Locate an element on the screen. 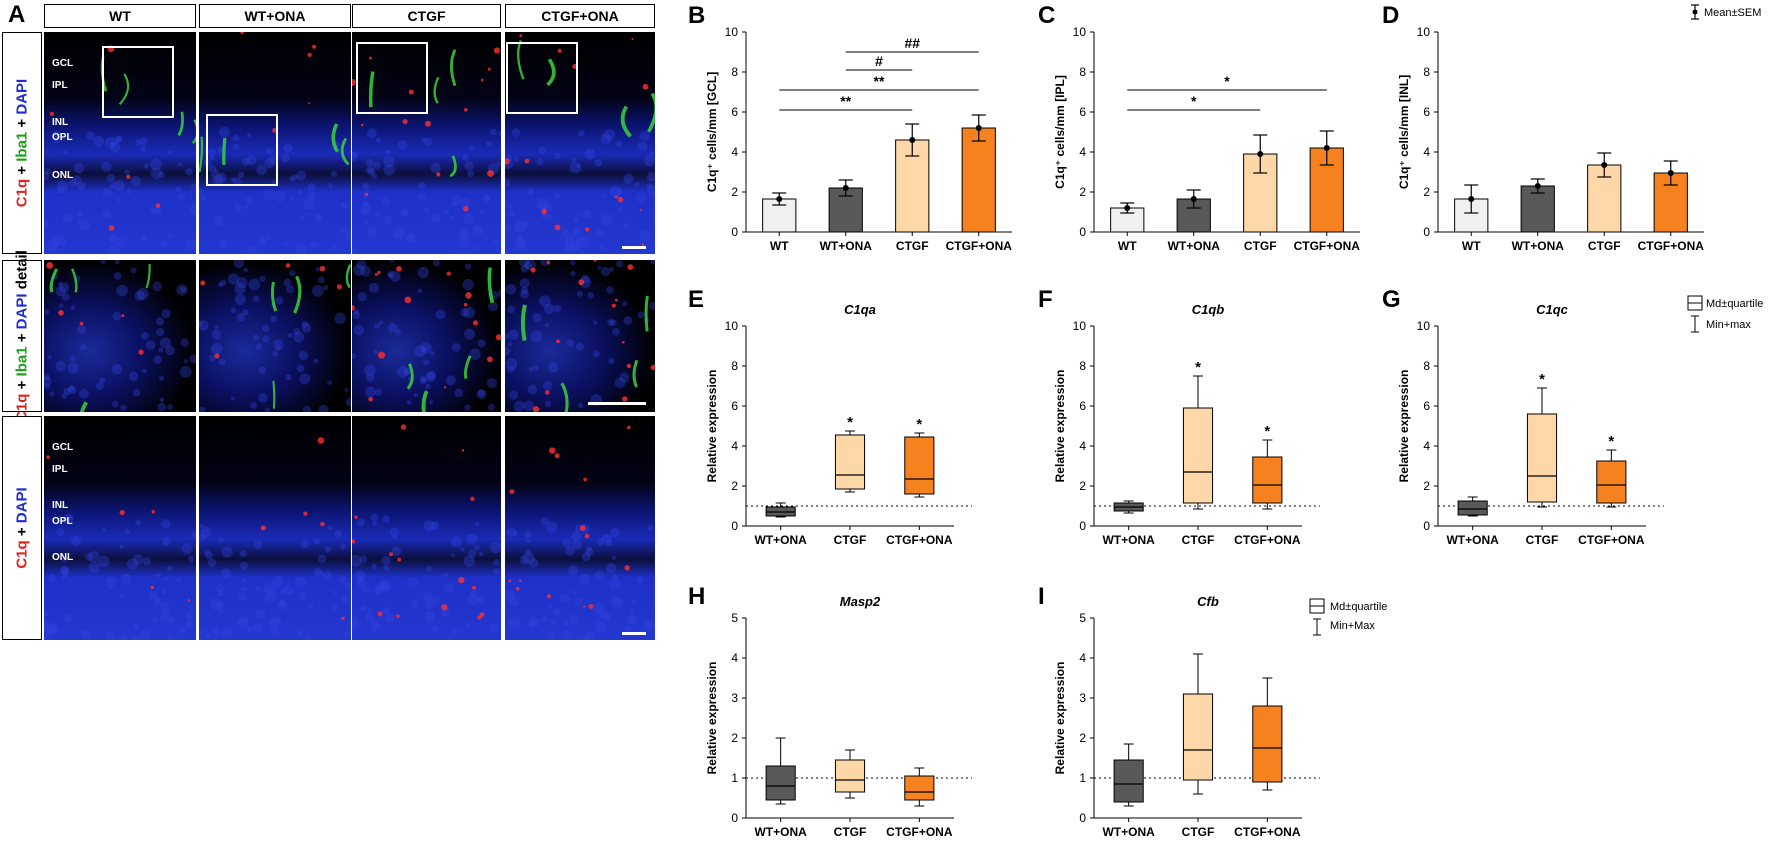 The width and height of the screenshot is (1772, 864). row-label-part: Iba1 is located at coordinates (22, 361).